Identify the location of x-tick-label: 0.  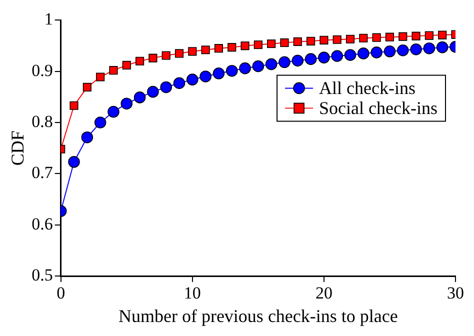
(61, 293).